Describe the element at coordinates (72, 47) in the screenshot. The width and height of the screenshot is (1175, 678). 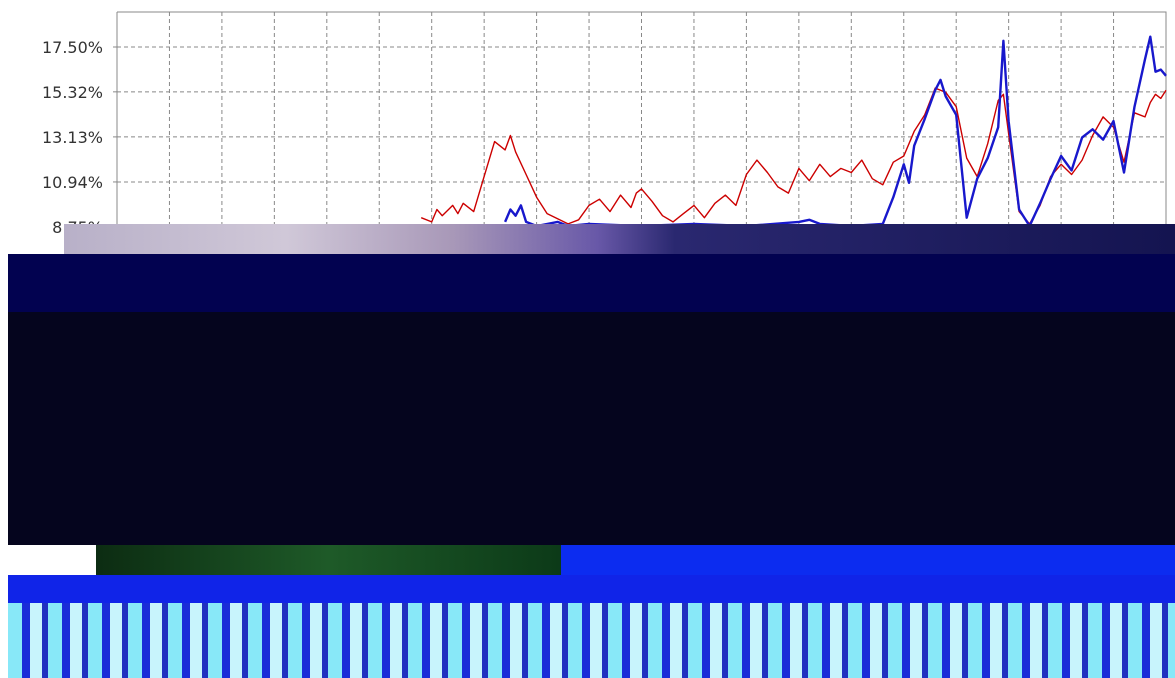
I see `y-tick-label: 17.50%` at that location.